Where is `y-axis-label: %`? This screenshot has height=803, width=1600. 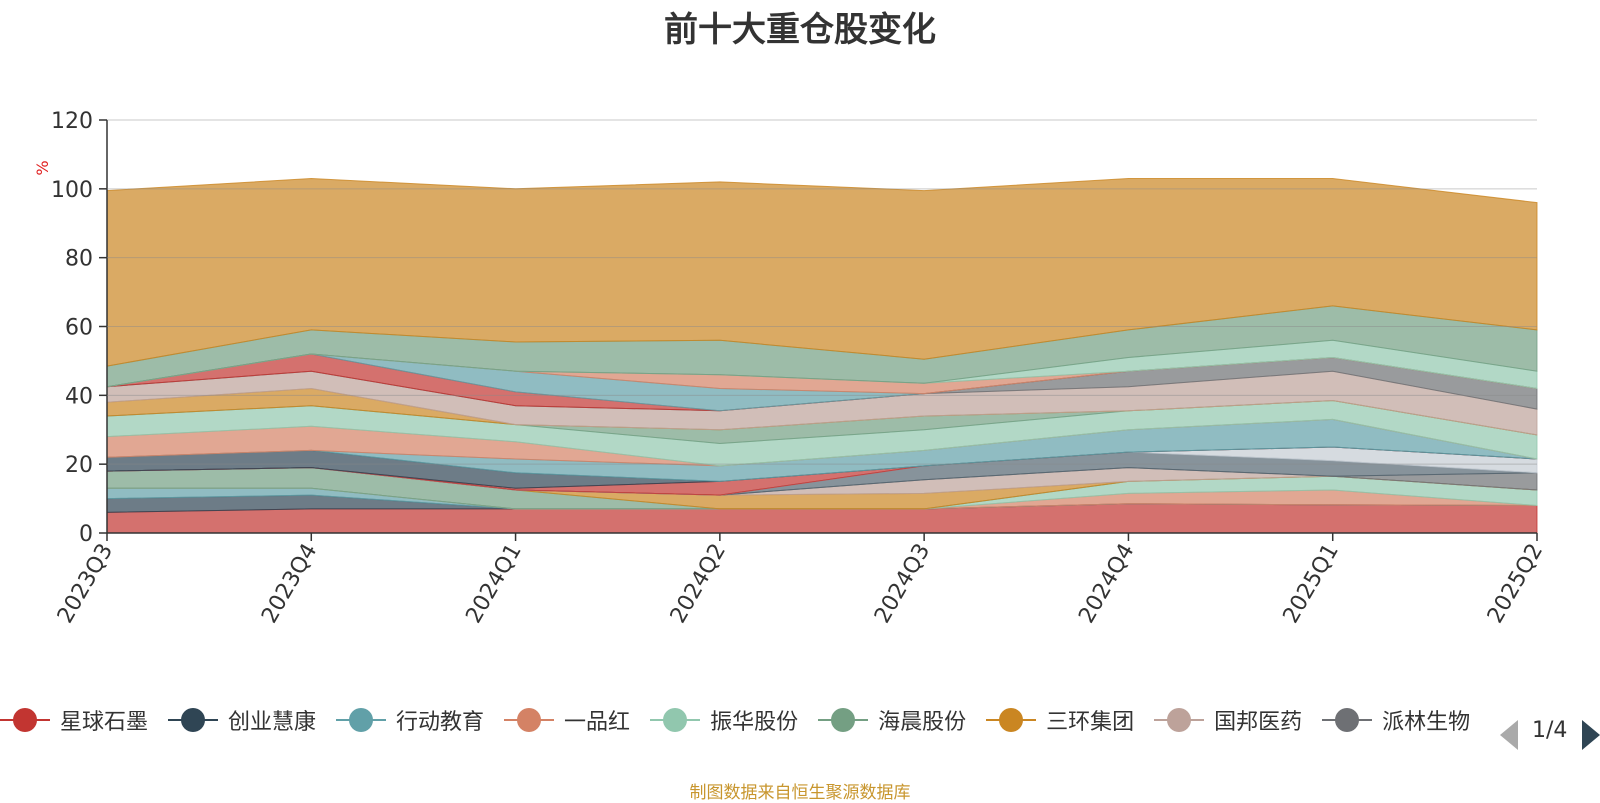 y-axis-label: % is located at coordinates (42, 167).